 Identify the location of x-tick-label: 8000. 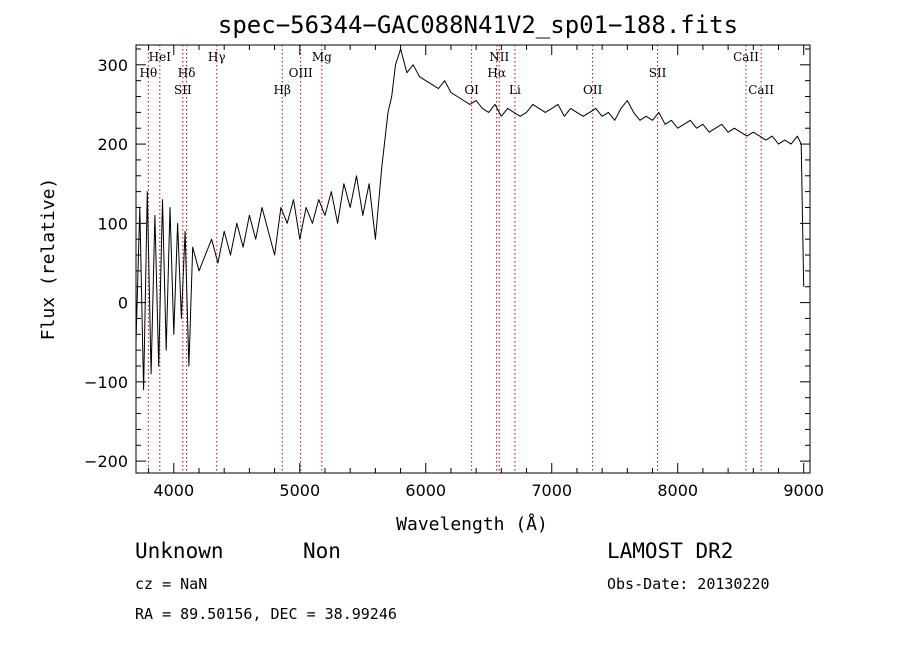
(677, 490).